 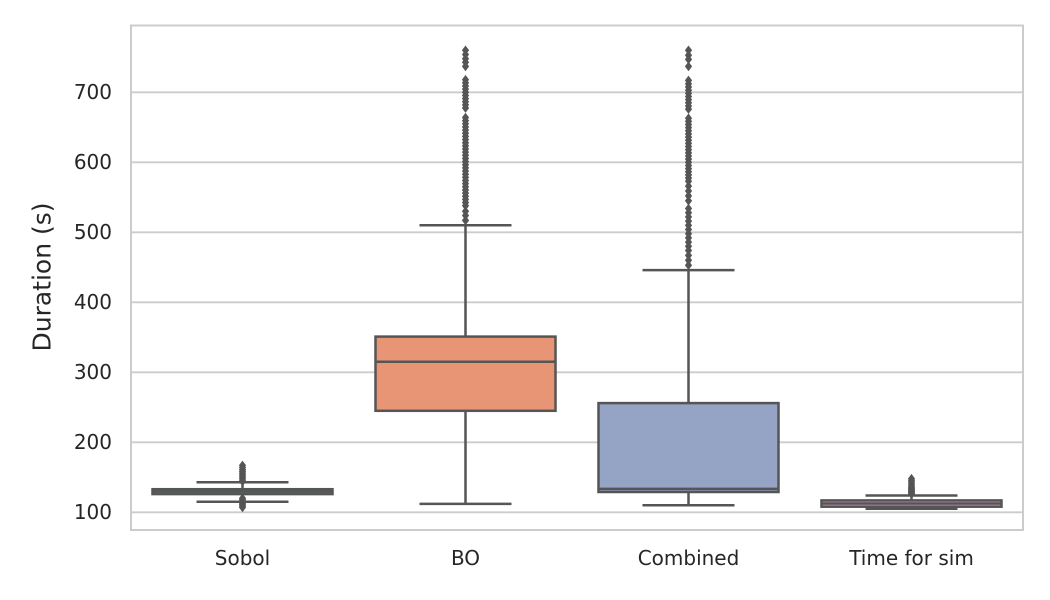 I want to click on x-tick-label-combined: Combined, so click(x=688, y=558).